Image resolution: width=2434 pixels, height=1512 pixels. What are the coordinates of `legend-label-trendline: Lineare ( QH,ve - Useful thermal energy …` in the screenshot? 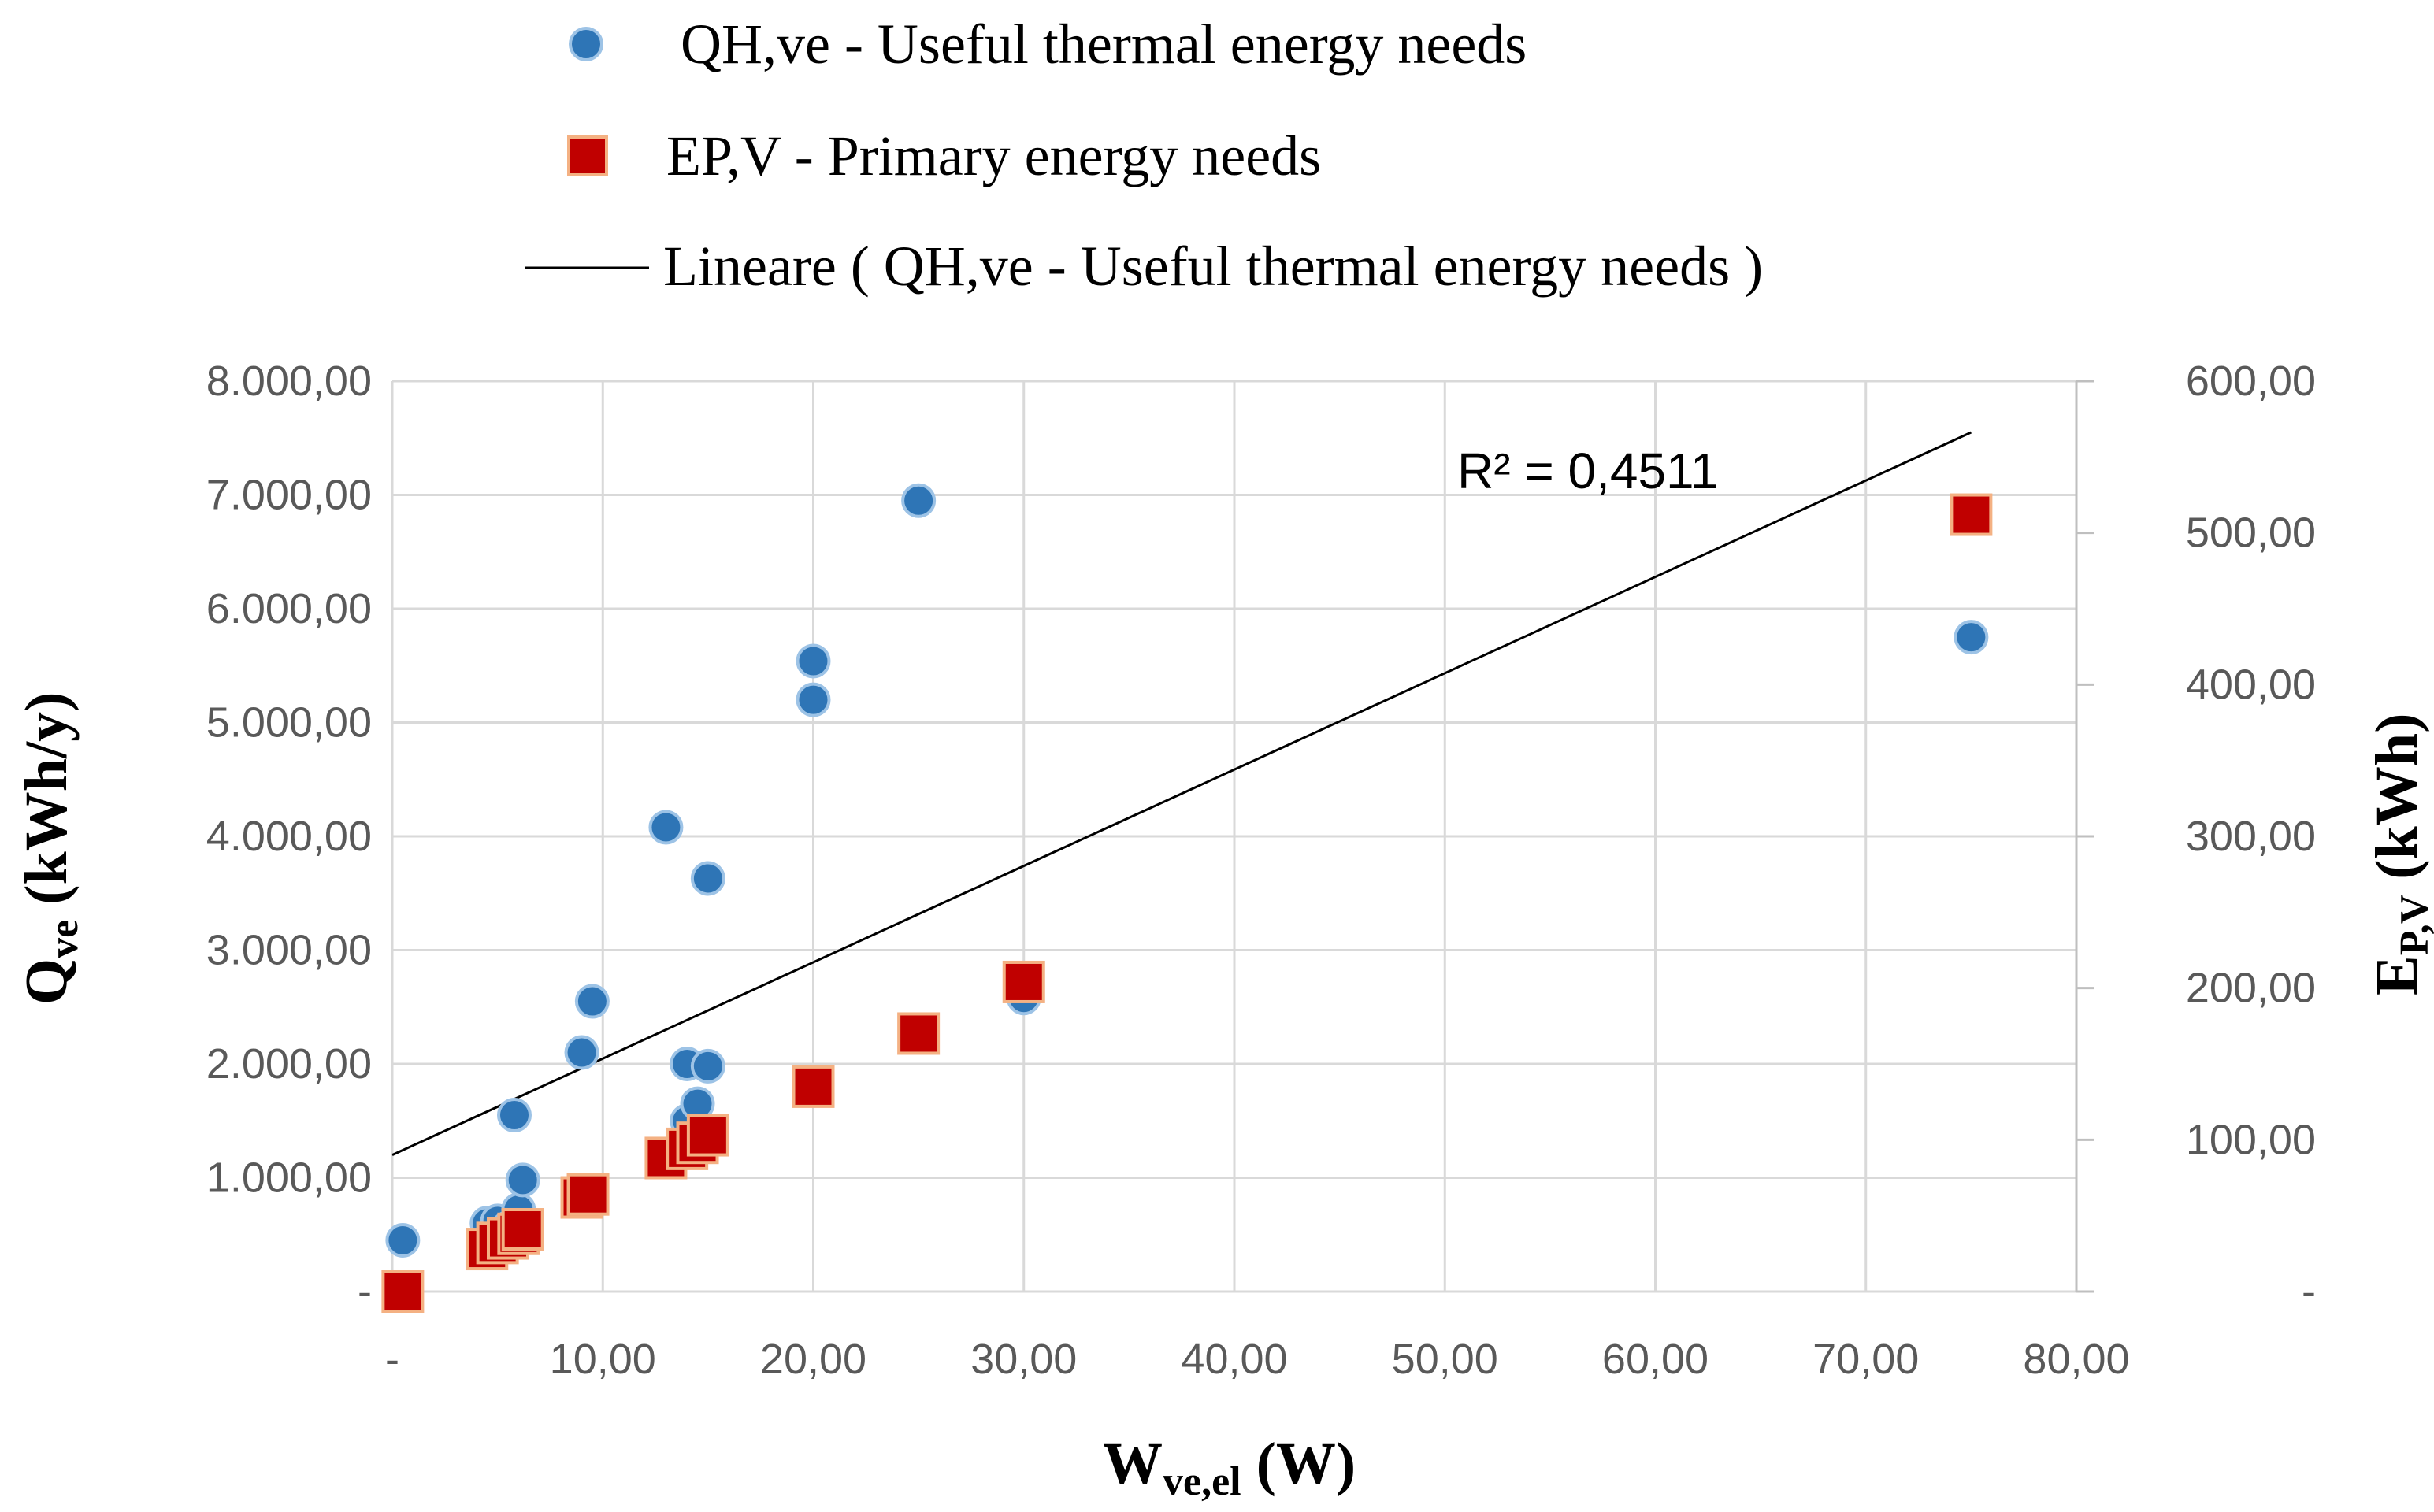 It's located at (1213, 266).